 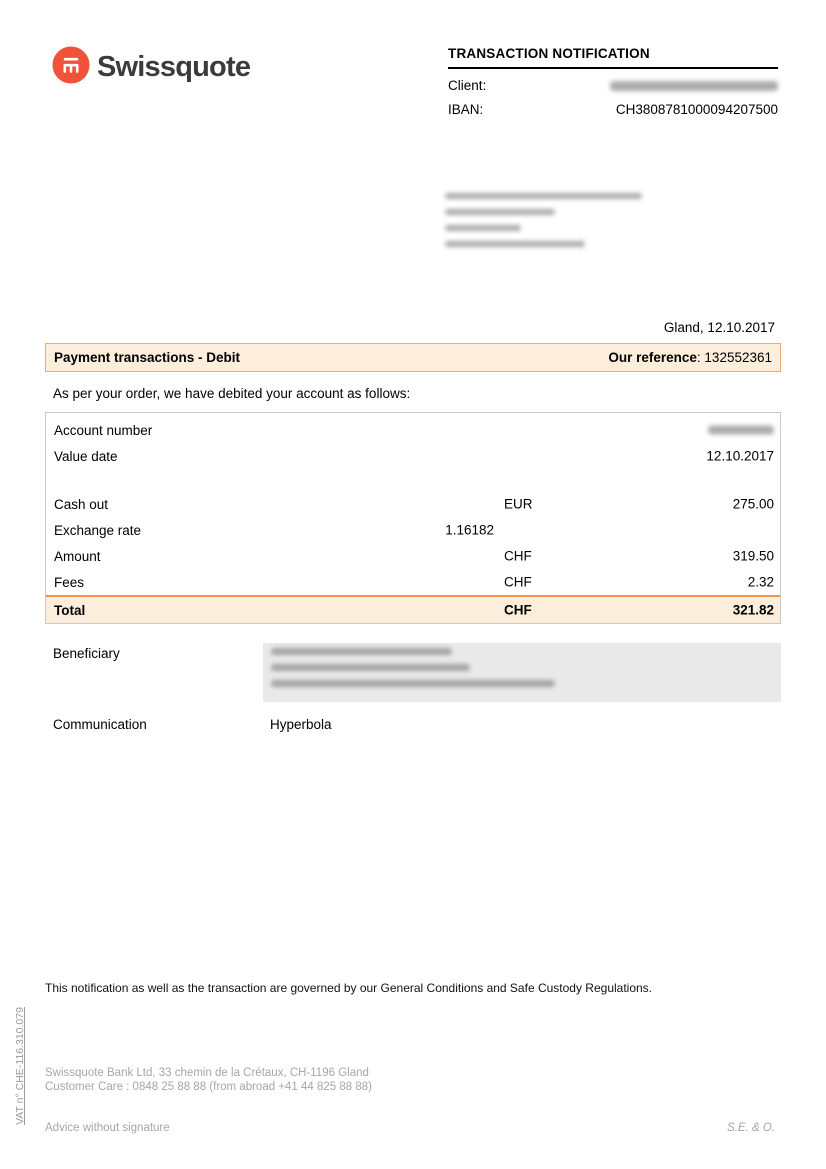 I want to click on table-row-amount: Amount CHF 319.50, so click(x=413, y=556).